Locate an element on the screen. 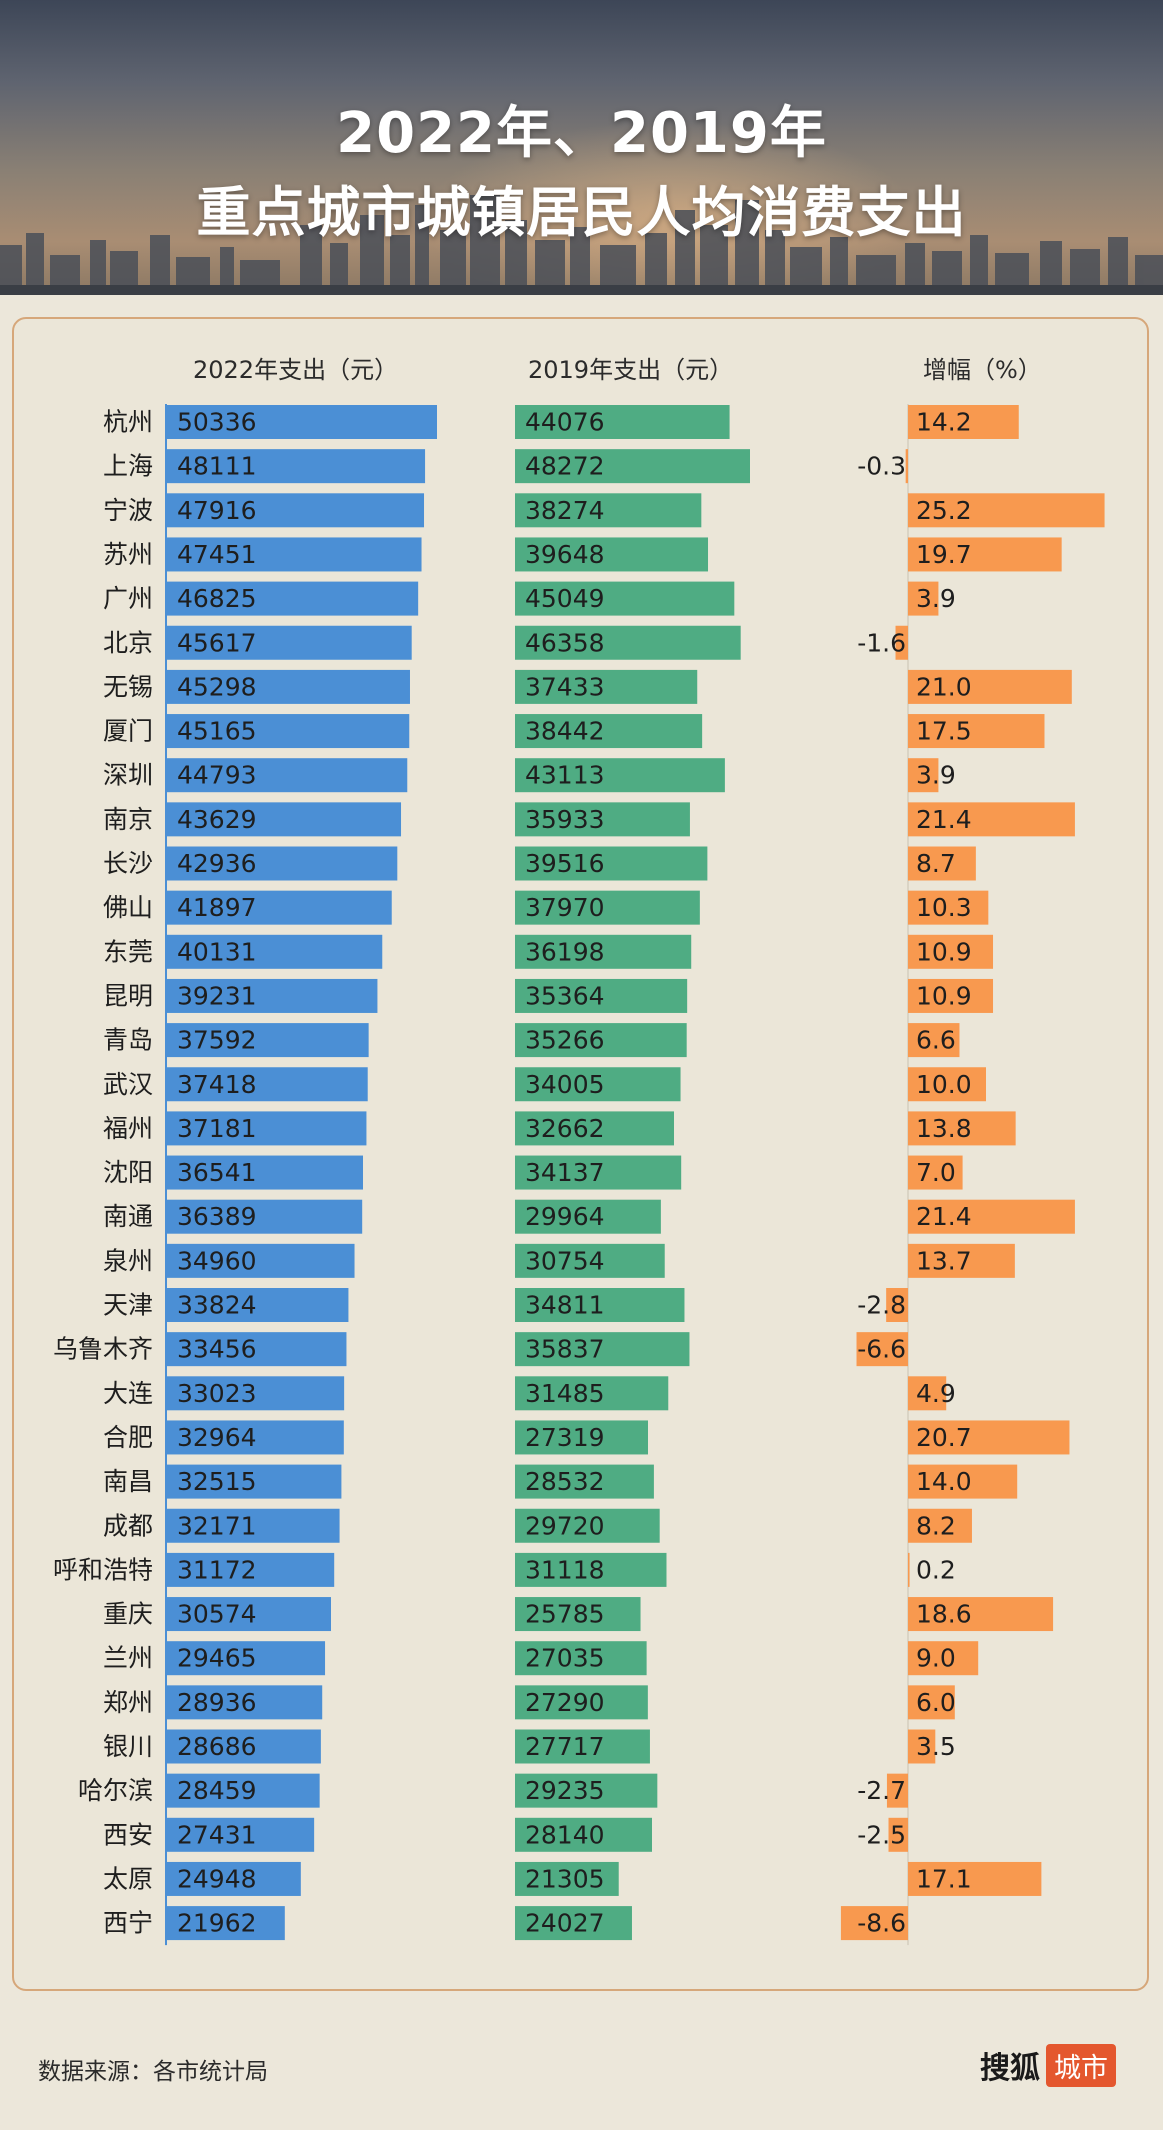  data-label-2022: 34960 is located at coordinates (217, 1260).